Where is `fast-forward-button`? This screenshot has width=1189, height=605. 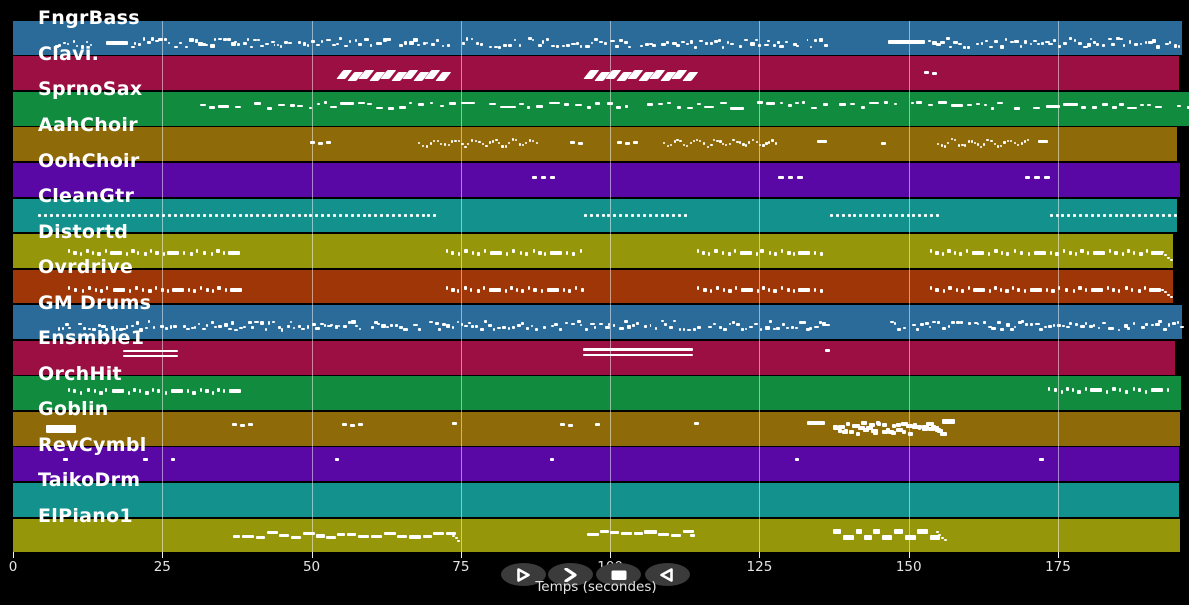 fast-forward-button is located at coordinates (570, 574).